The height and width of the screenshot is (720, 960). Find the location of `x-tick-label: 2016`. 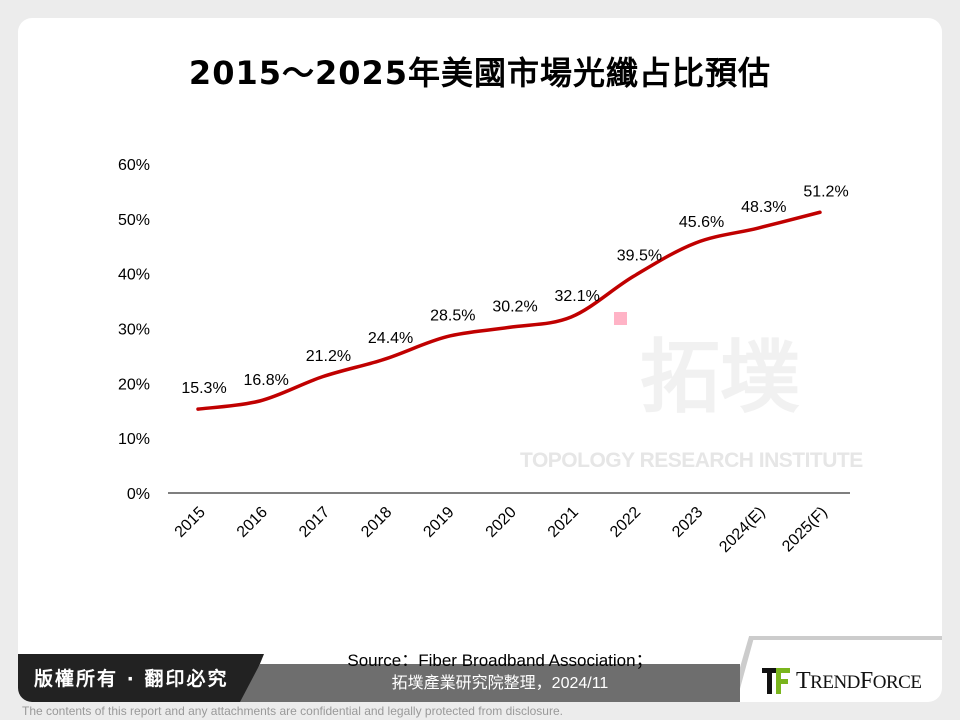

x-tick-label: 2016 is located at coordinates (252, 522).